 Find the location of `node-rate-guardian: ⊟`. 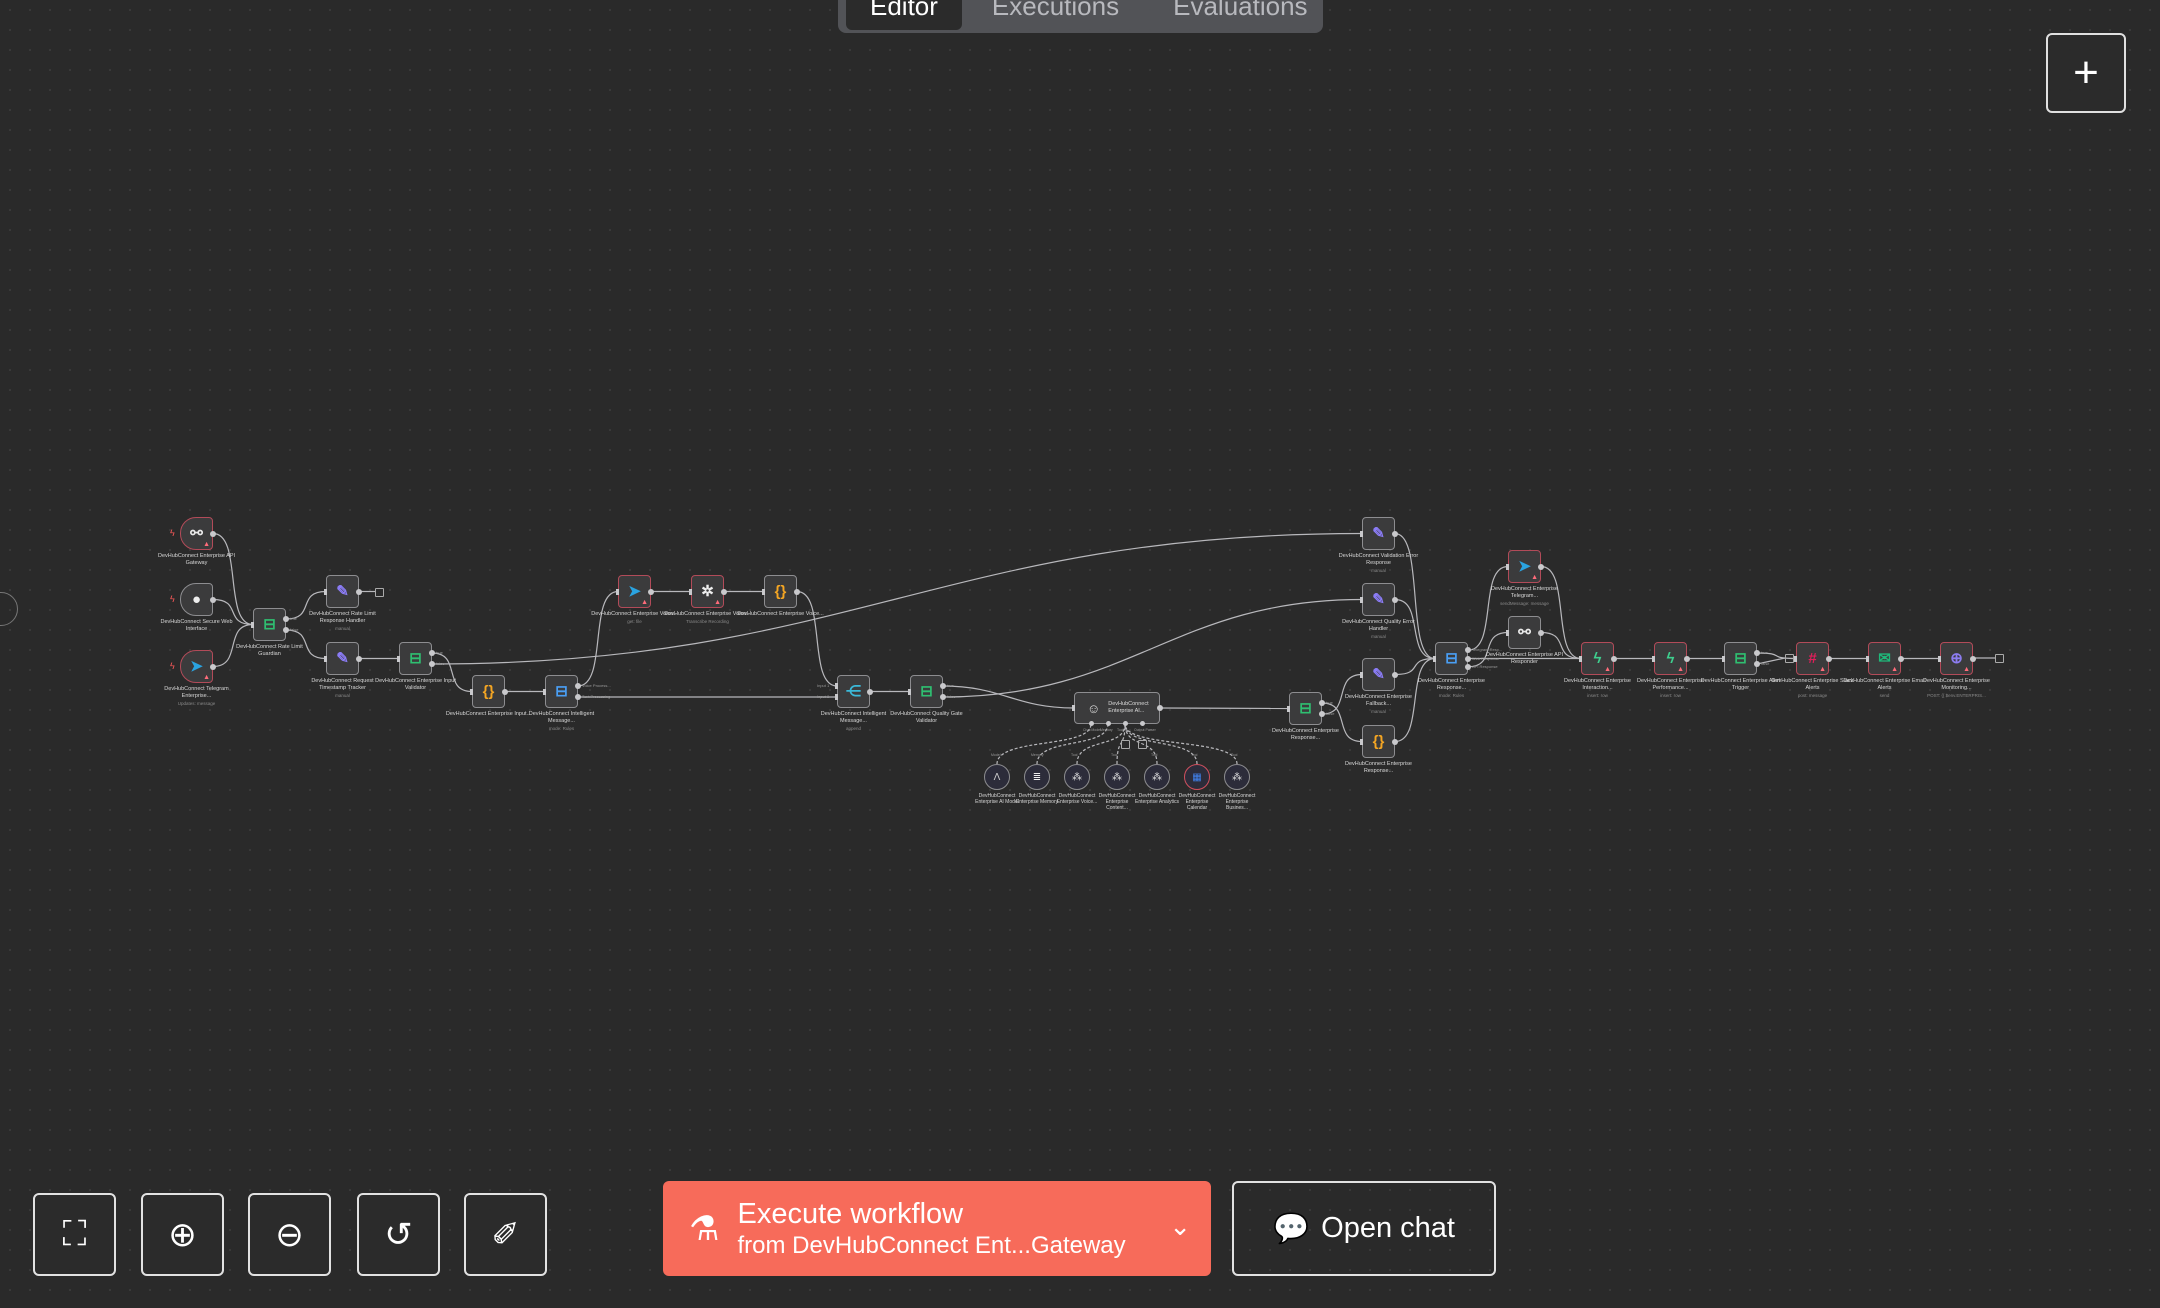

node-rate-guardian: ⊟ is located at coordinates (269, 624).